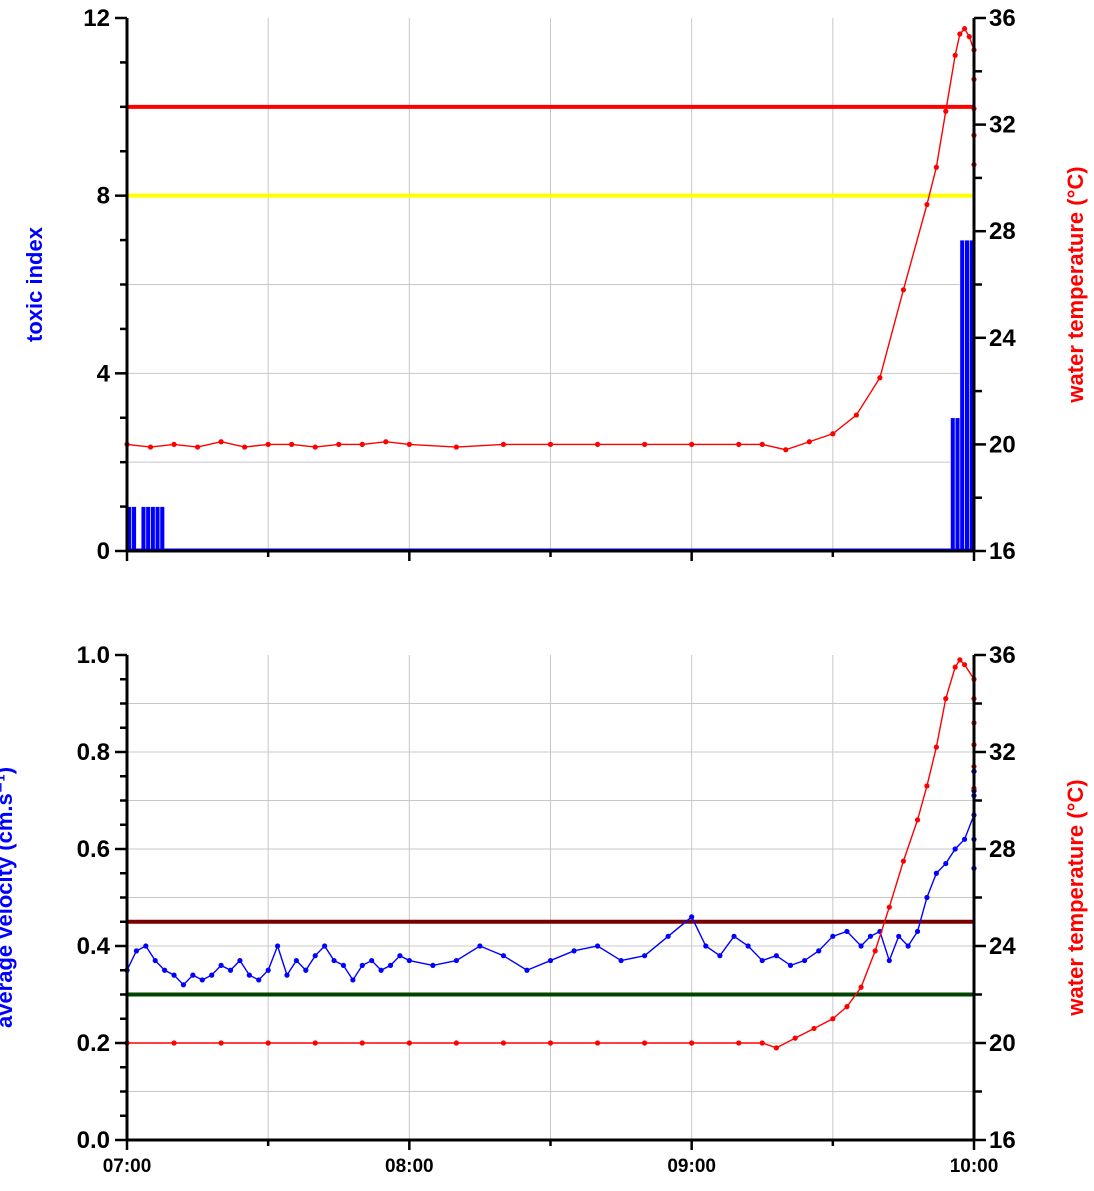 The height and width of the screenshot is (1191, 1094). What do you see at coordinates (93, 1043) in the screenshot?
I see `y-left-tick-label: 0.2` at bounding box center [93, 1043].